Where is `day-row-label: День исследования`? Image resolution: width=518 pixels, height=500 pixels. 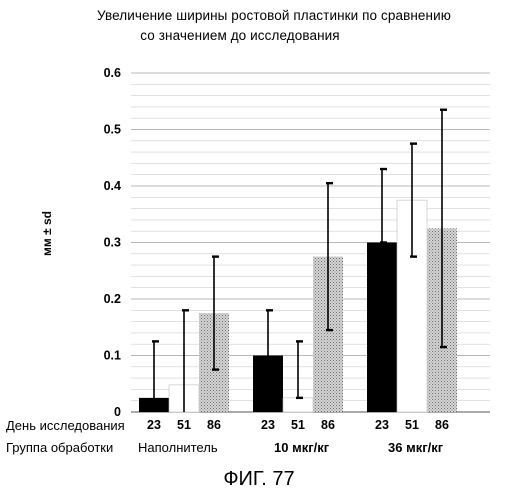
day-row-label: День исследования is located at coordinates (65, 425).